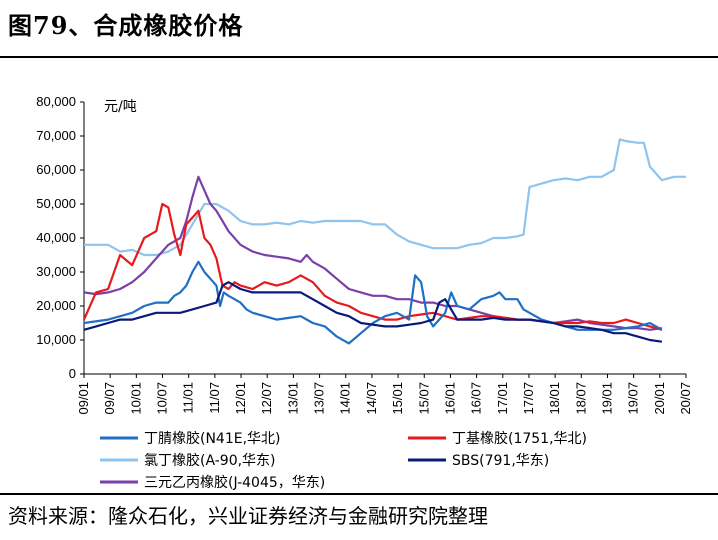  What do you see at coordinates (502, 398) in the screenshot?
I see `x-tick-label: 17/01` at bounding box center [502, 398].